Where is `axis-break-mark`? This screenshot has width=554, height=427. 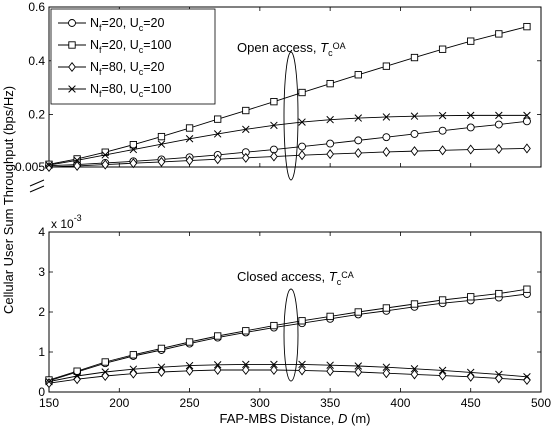 axis-break-mark is located at coordinates (37, 186).